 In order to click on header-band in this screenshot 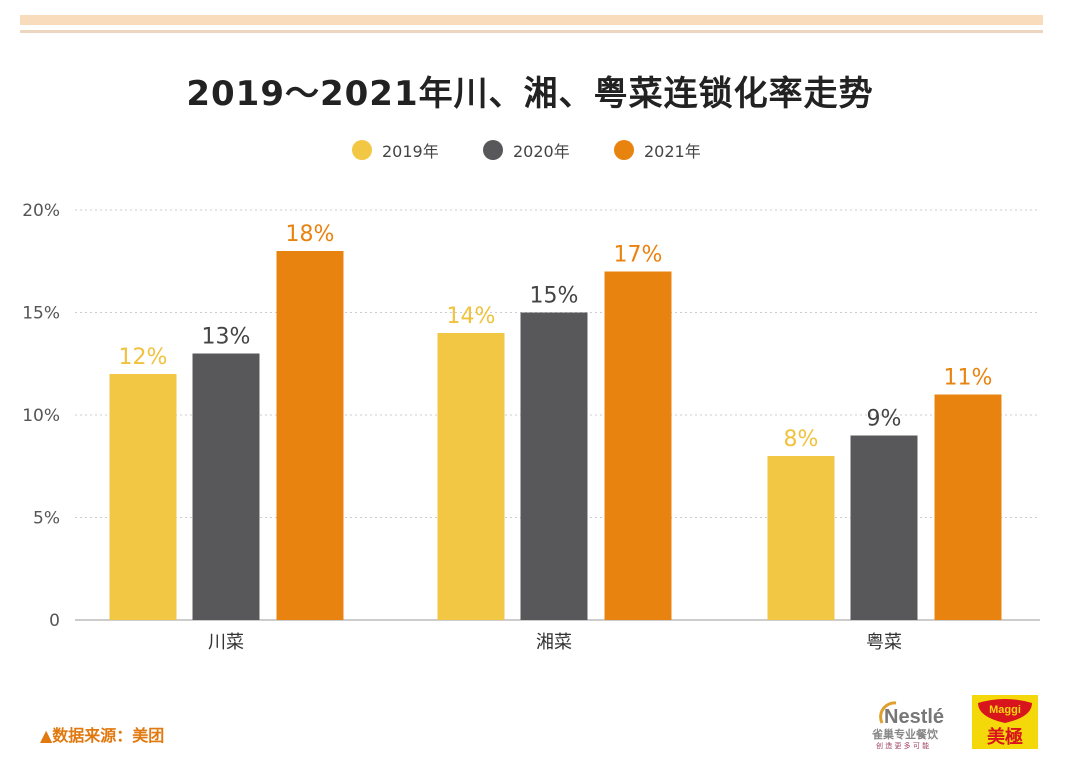, I will do `click(531, 20)`.